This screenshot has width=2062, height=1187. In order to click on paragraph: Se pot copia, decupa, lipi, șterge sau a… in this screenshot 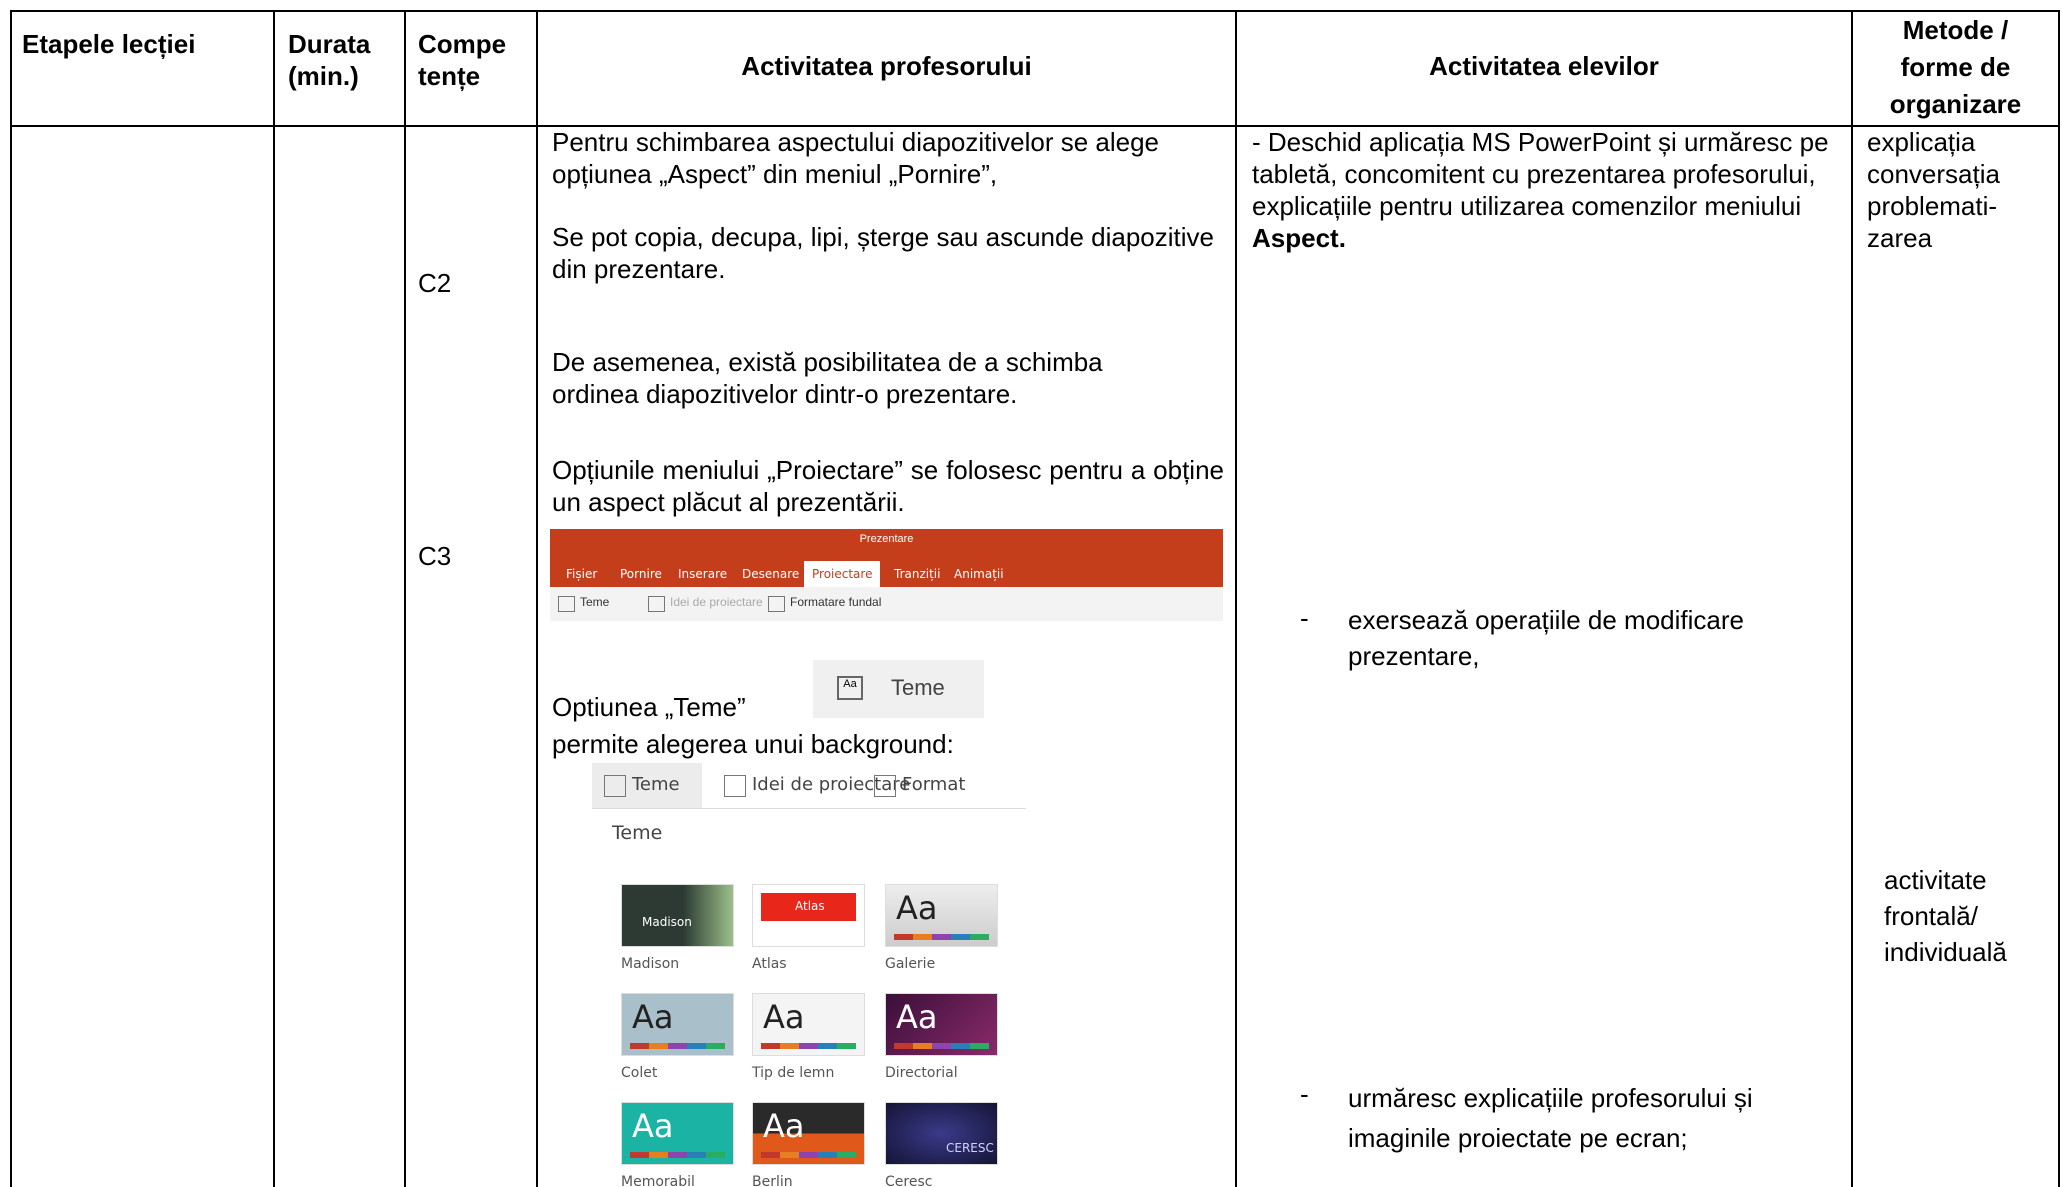, I will do `click(883, 253)`.